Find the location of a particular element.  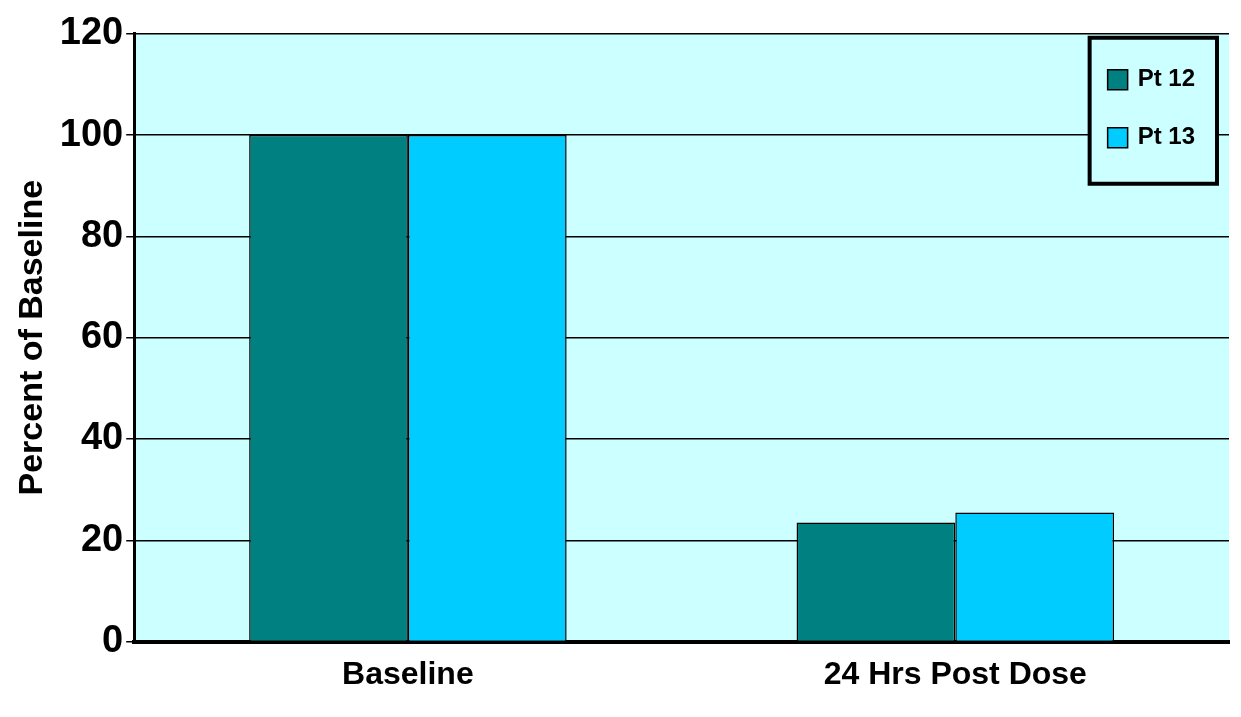

y-tick-label: 80 is located at coordinates (102, 233).